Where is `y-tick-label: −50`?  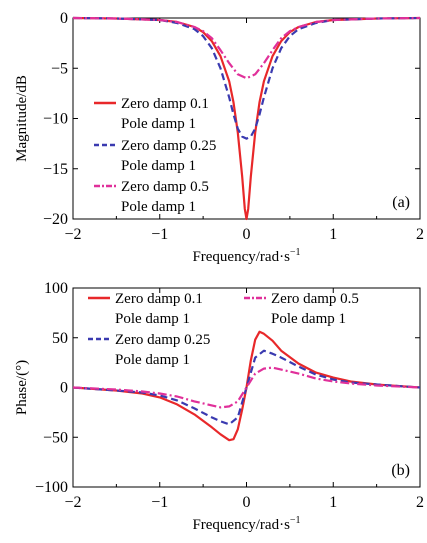
y-tick-label: −50 is located at coordinates (55, 437).